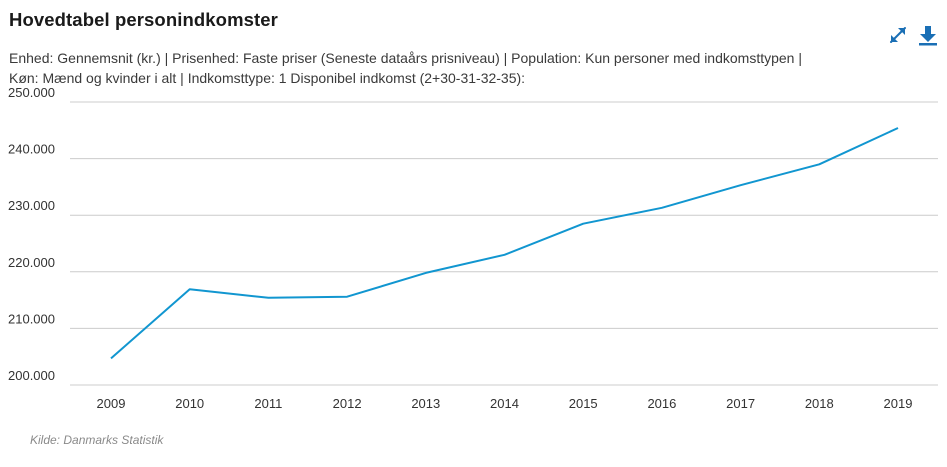 The height and width of the screenshot is (467, 947). Describe the element at coordinates (898, 403) in the screenshot. I see `x-tick-label: 2019` at that location.